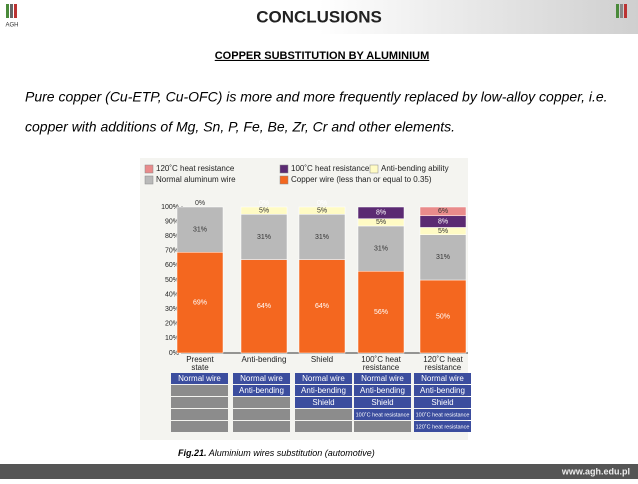 This screenshot has width=638, height=484. I want to click on x-tick-label: Anti-bending, so click(264, 359).